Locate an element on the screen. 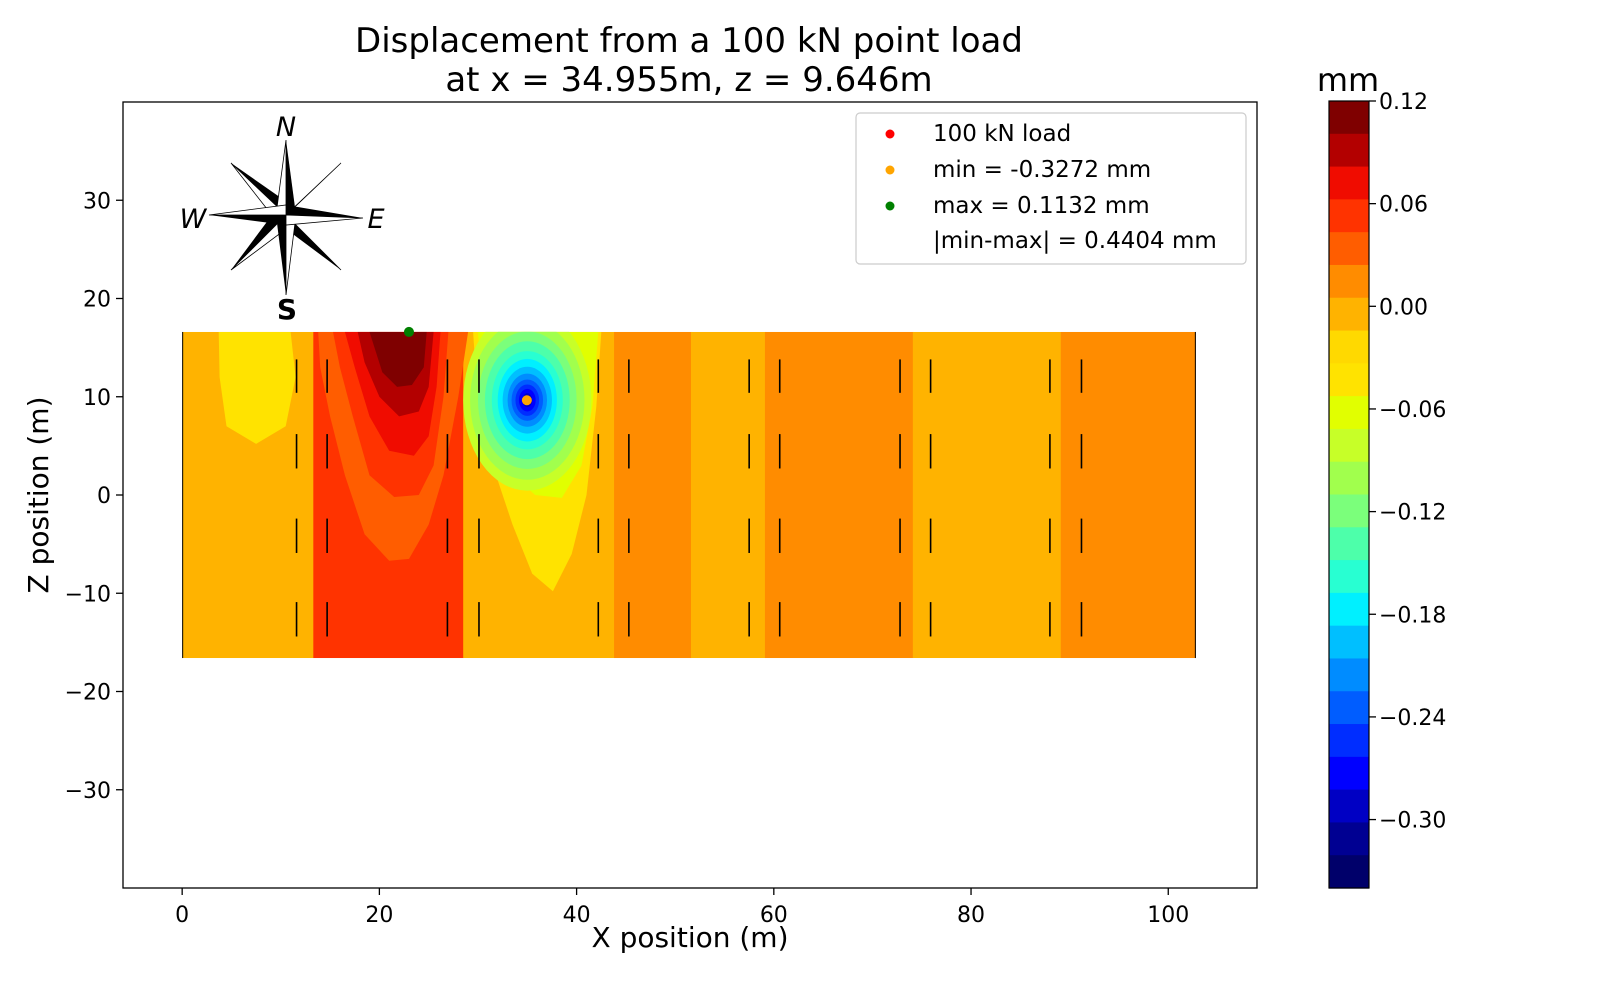  x-tick-label: 100 is located at coordinates (1168, 915).